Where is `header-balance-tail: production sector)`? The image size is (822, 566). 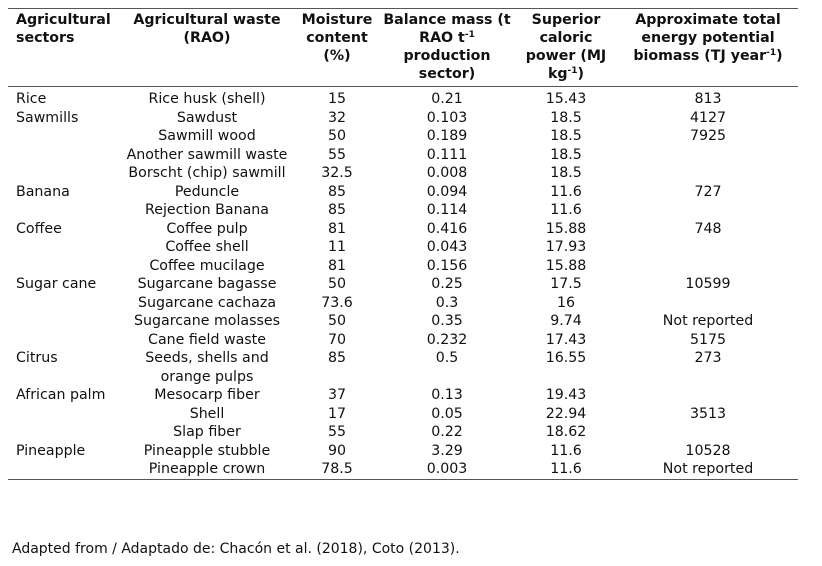 header-balance-tail: production sector) is located at coordinates (447, 65).